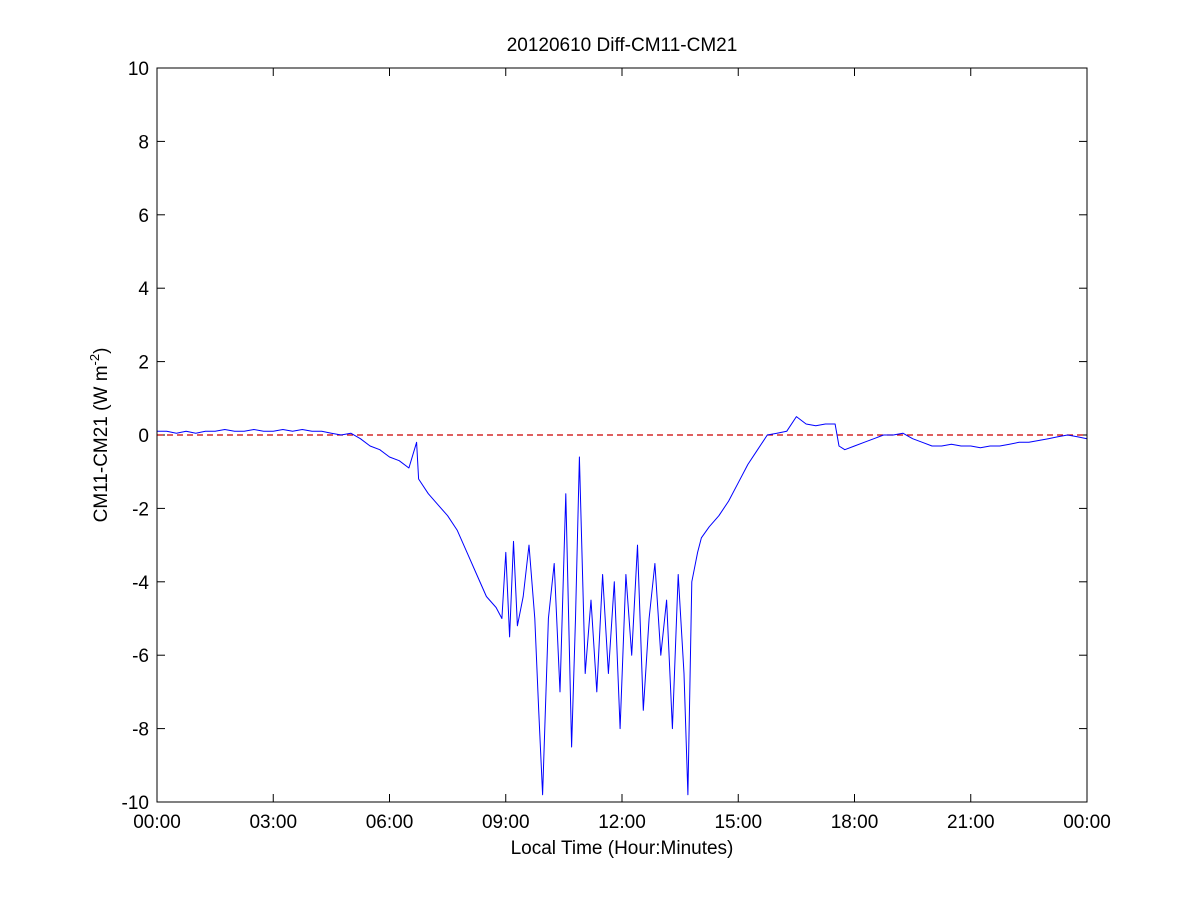  I want to click on y-axis-label-main: CM11-CM21 (W m, so click(101, 443).